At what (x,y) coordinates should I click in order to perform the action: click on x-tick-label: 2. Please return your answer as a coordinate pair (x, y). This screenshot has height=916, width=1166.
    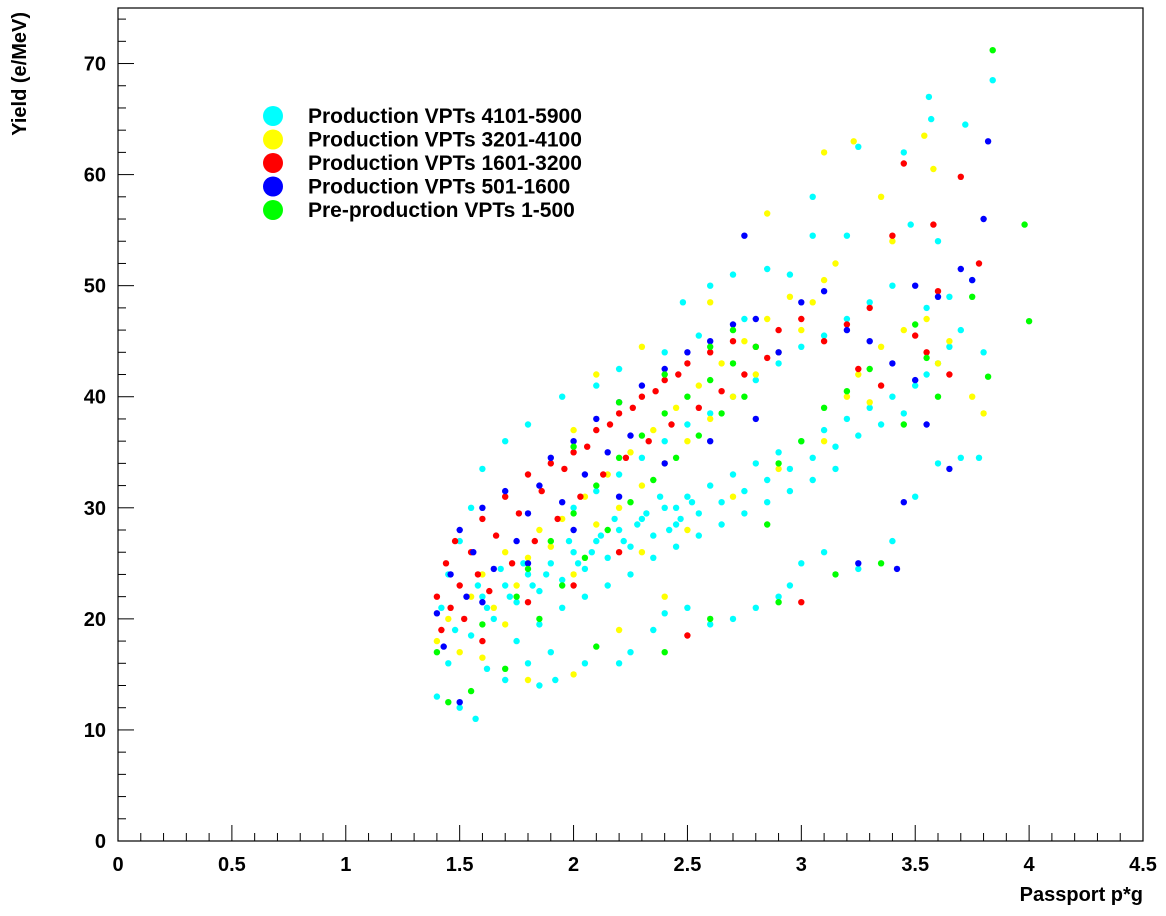
    Looking at the image, I should click on (573, 865).